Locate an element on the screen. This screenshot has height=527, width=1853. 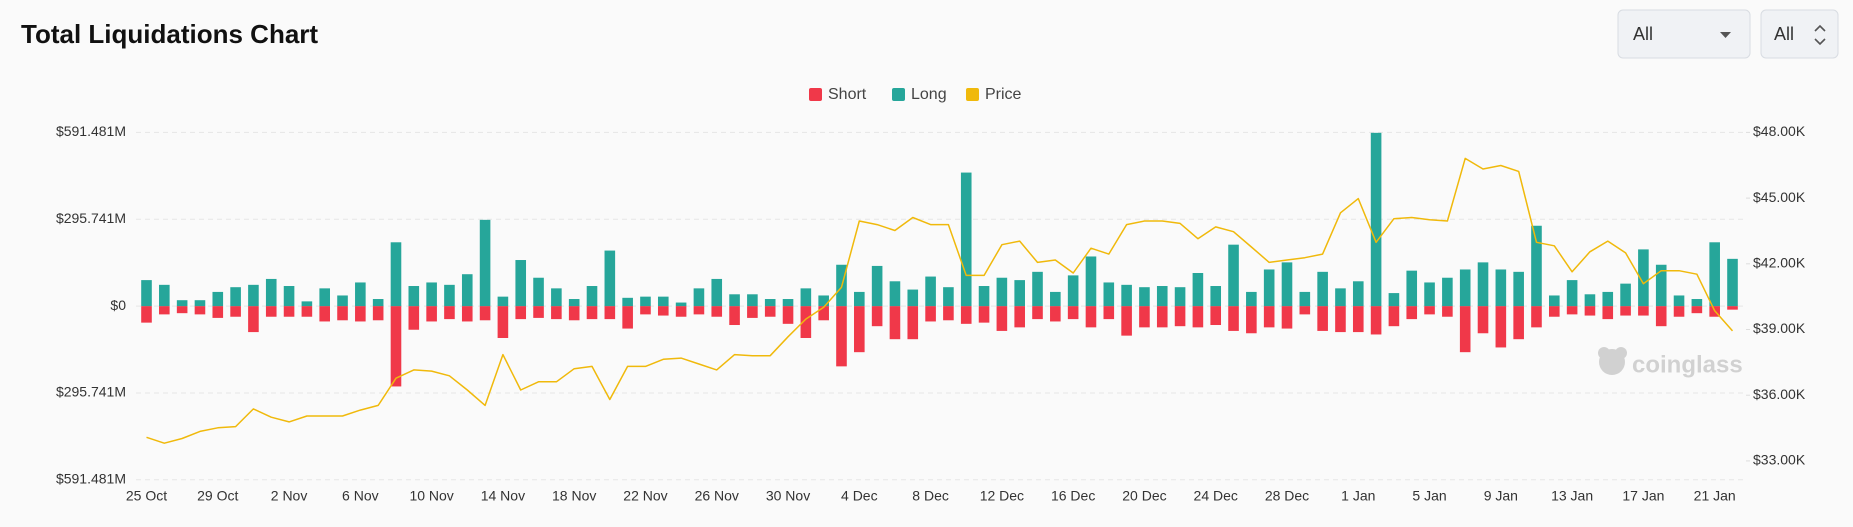
y2-tick-label: $42.00K is located at coordinates (1779, 263).